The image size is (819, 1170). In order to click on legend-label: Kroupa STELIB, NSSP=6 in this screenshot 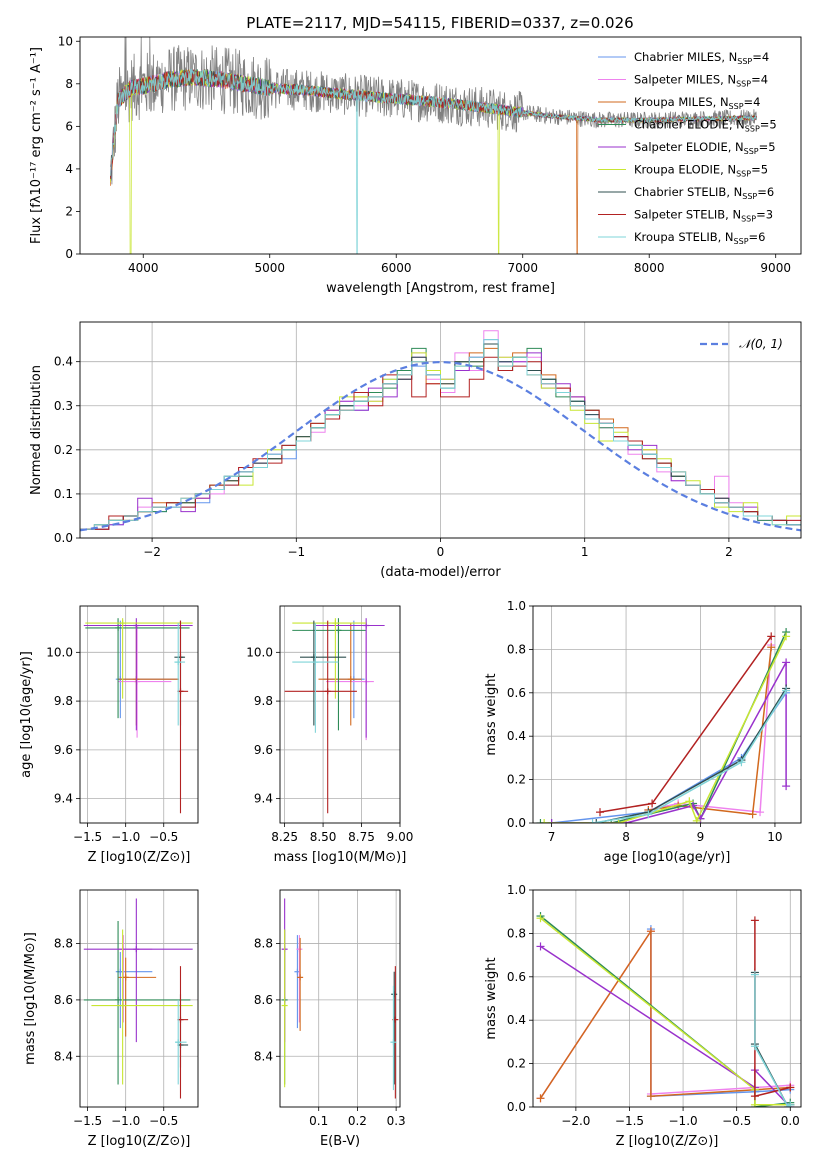, I will do `click(699, 238)`.